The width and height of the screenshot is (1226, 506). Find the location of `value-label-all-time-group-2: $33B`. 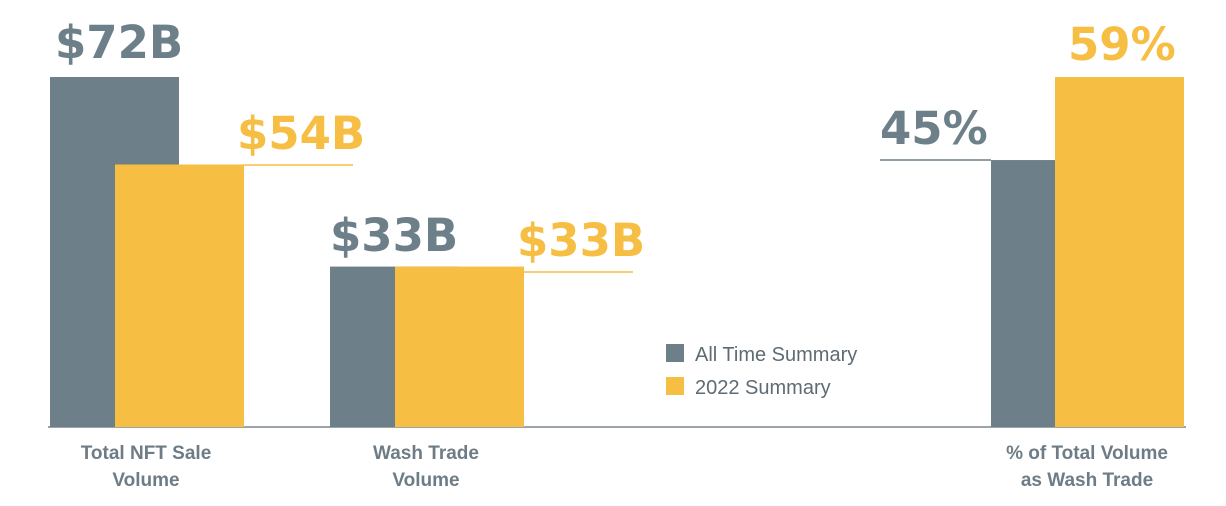

value-label-all-time-group-2: $33B is located at coordinates (394, 235).